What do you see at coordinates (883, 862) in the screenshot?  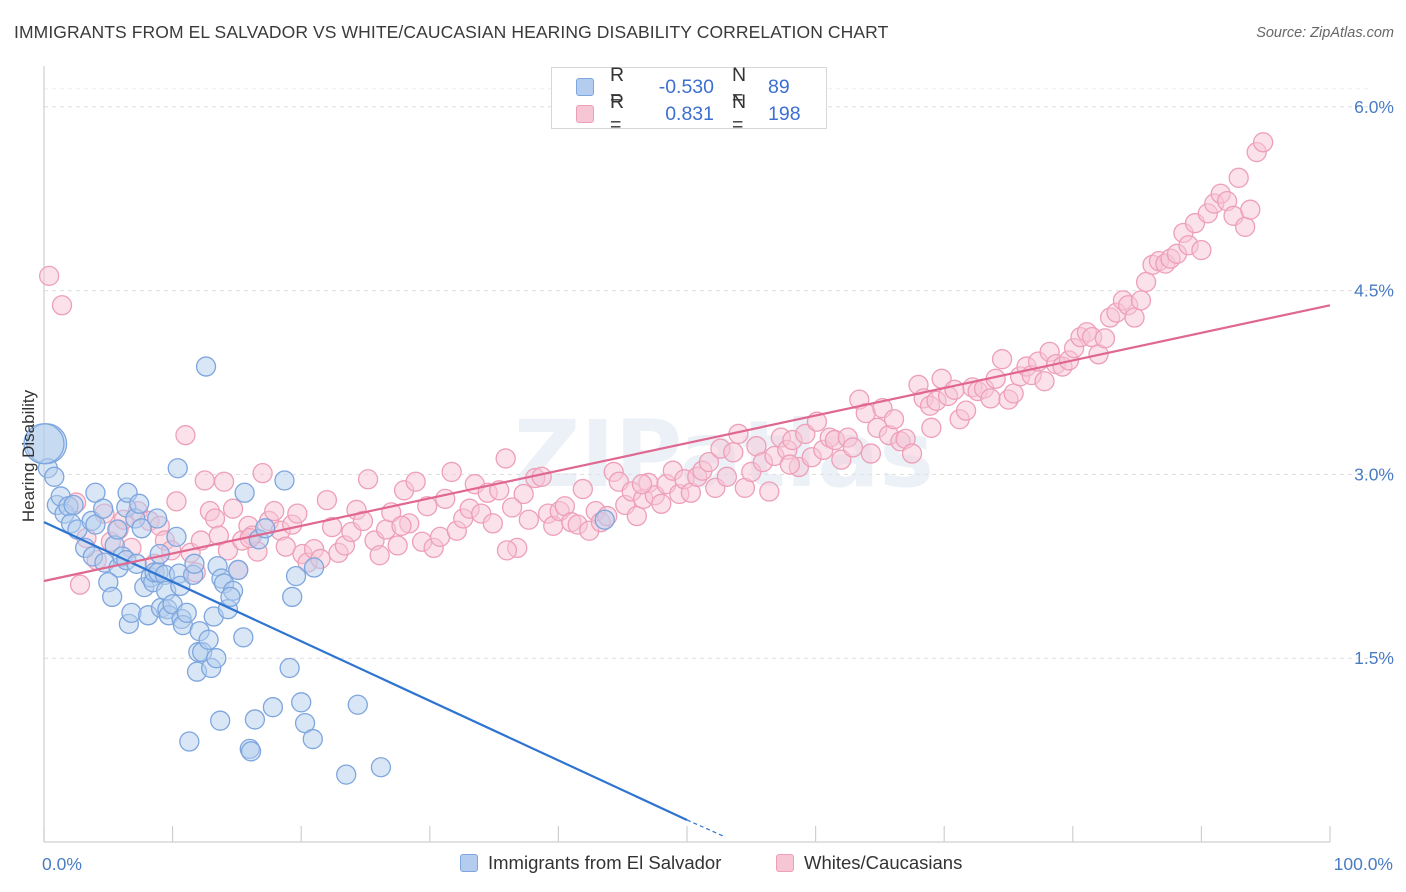 I see `series-name: Whites/Caucasians` at bounding box center [883, 862].